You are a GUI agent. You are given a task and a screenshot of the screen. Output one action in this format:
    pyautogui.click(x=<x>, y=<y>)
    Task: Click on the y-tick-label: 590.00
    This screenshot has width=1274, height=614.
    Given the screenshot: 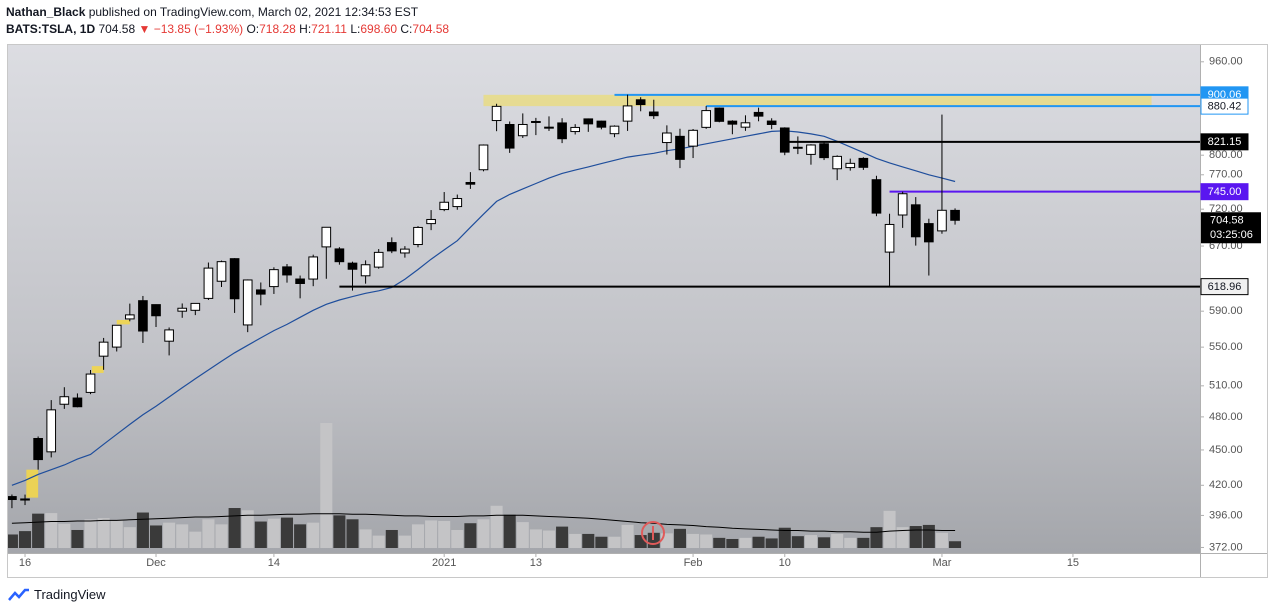 What is the action you would take?
    pyautogui.click(x=1226, y=311)
    